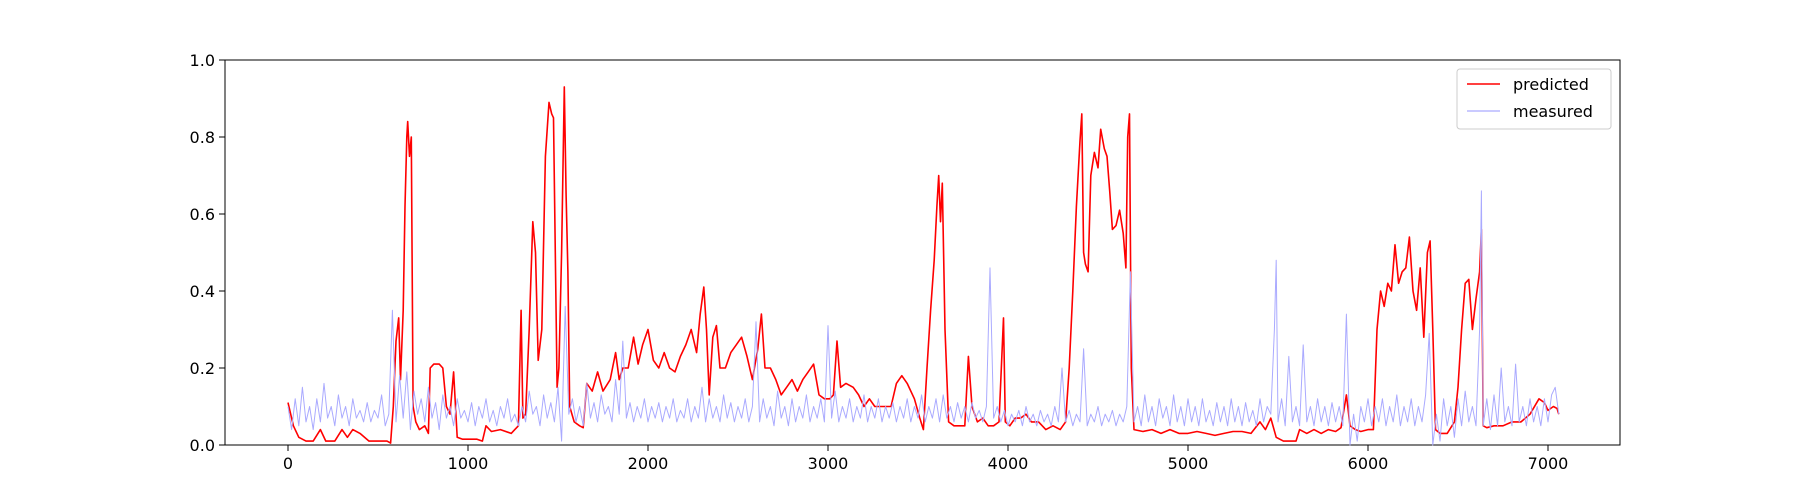  I want to click on y-tick-label: 0.0, so click(202, 445).